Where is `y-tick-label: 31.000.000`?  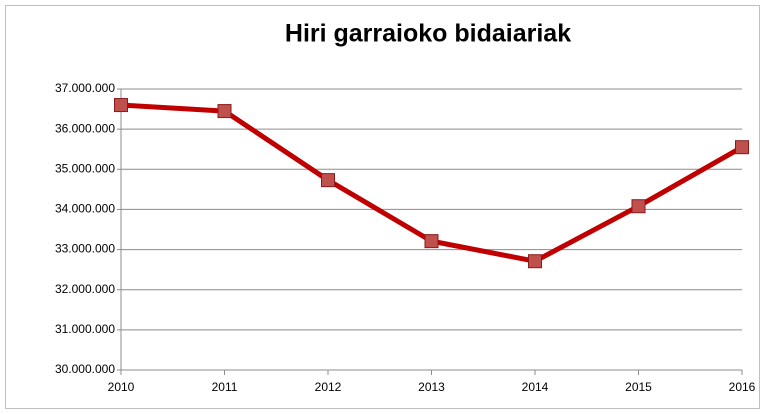
y-tick-label: 31.000.000 is located at coordinates (85, 329).